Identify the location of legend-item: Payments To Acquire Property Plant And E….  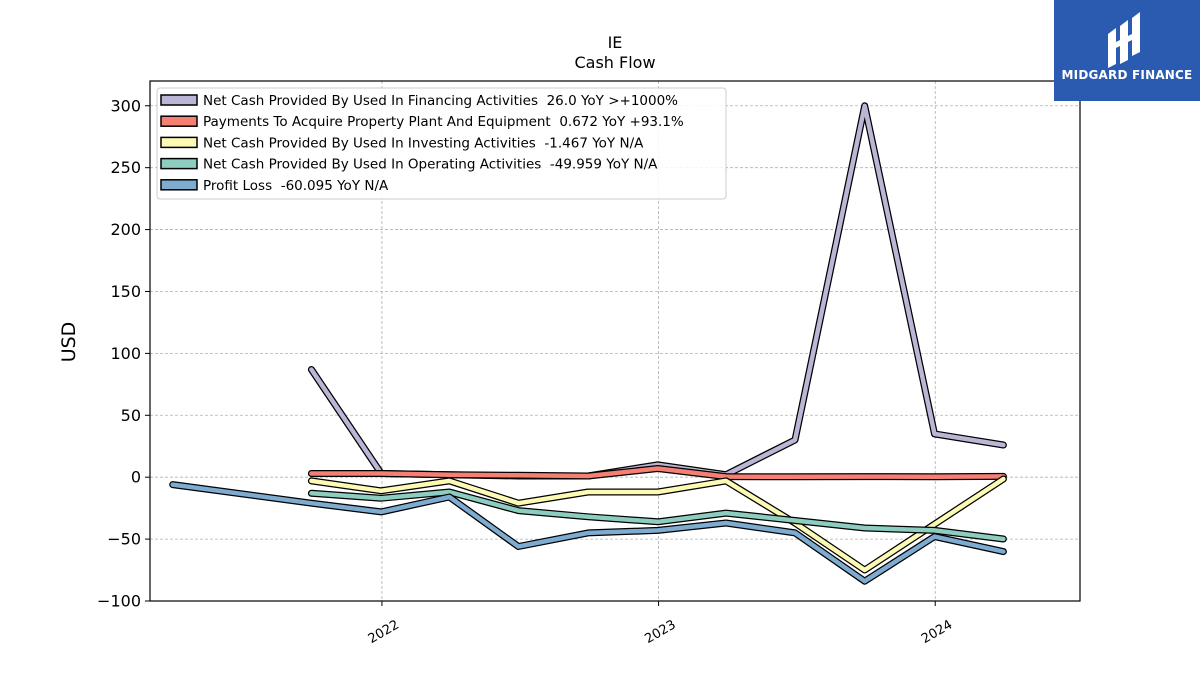
(422, 122).